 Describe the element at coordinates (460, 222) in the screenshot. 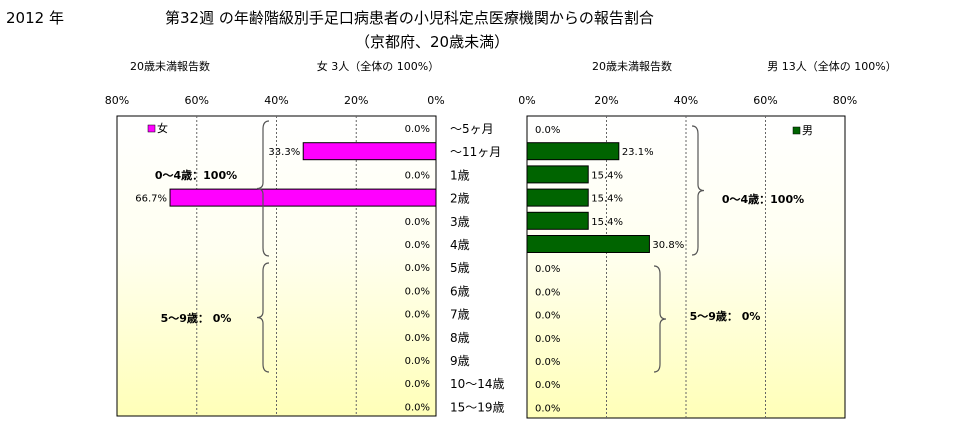

I see `age-category-label: 3歳` at that location.